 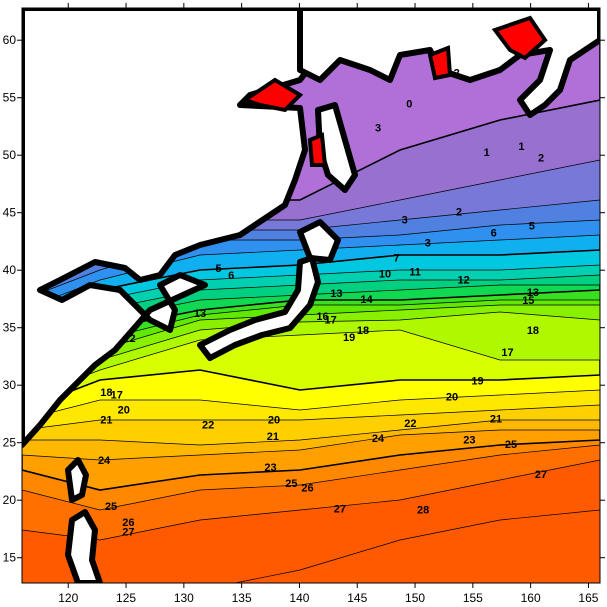 I want to click on x-tick-label: 120, so click(x=68, y=598).